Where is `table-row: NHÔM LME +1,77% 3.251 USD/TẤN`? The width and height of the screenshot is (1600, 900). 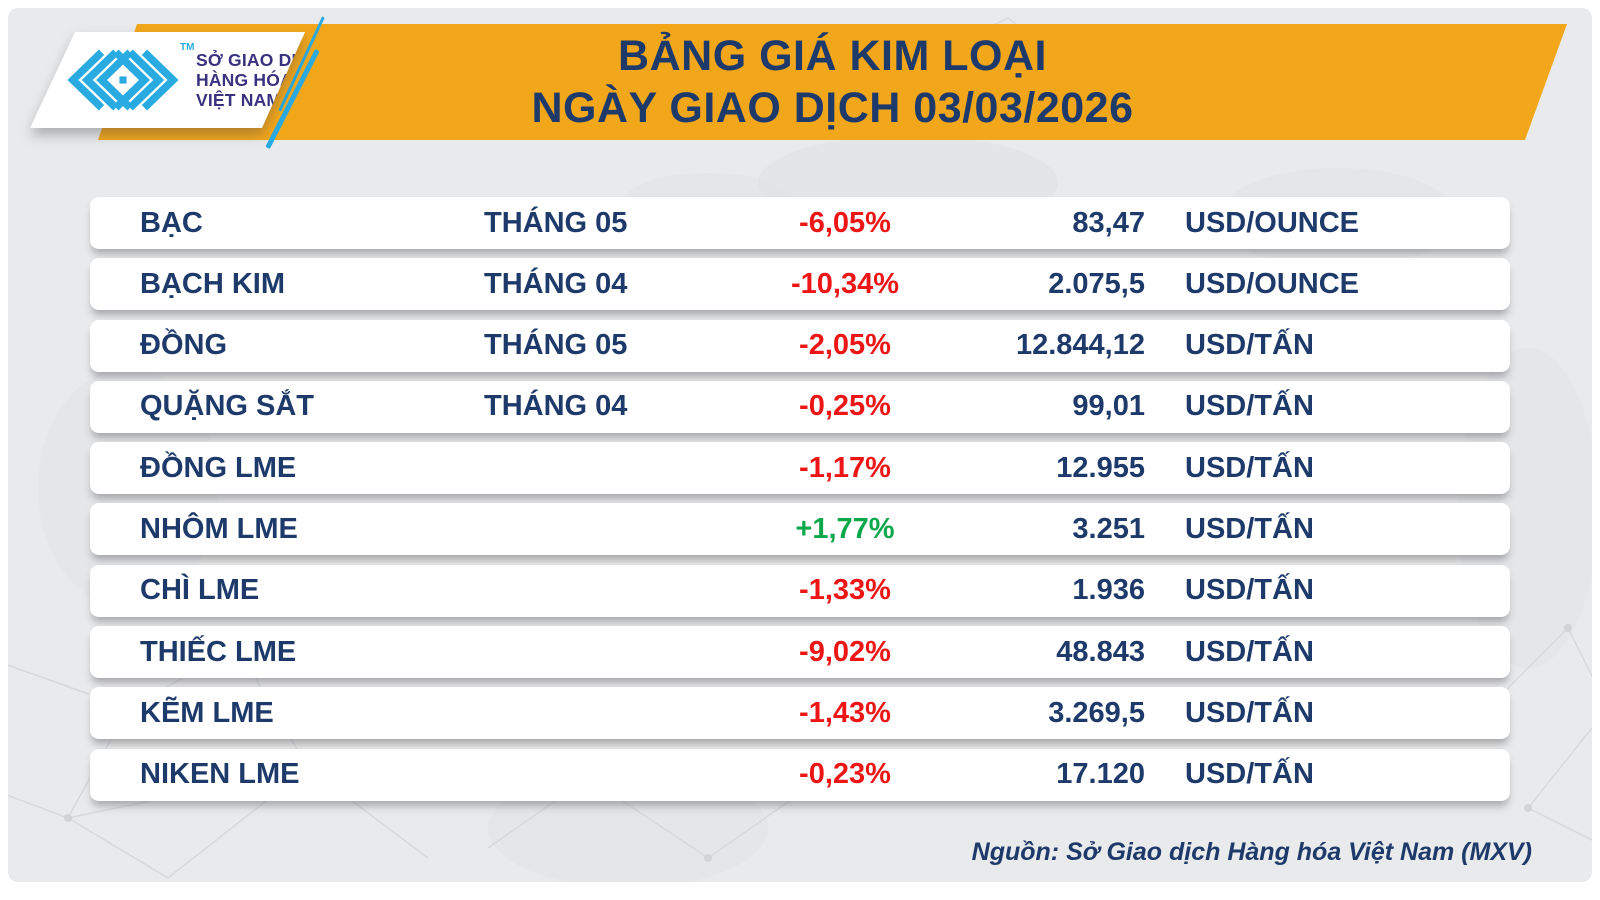 table-row: NHÔM LME +1,77% 3.251 USD/TẤN is located at coordinates (800, 529).